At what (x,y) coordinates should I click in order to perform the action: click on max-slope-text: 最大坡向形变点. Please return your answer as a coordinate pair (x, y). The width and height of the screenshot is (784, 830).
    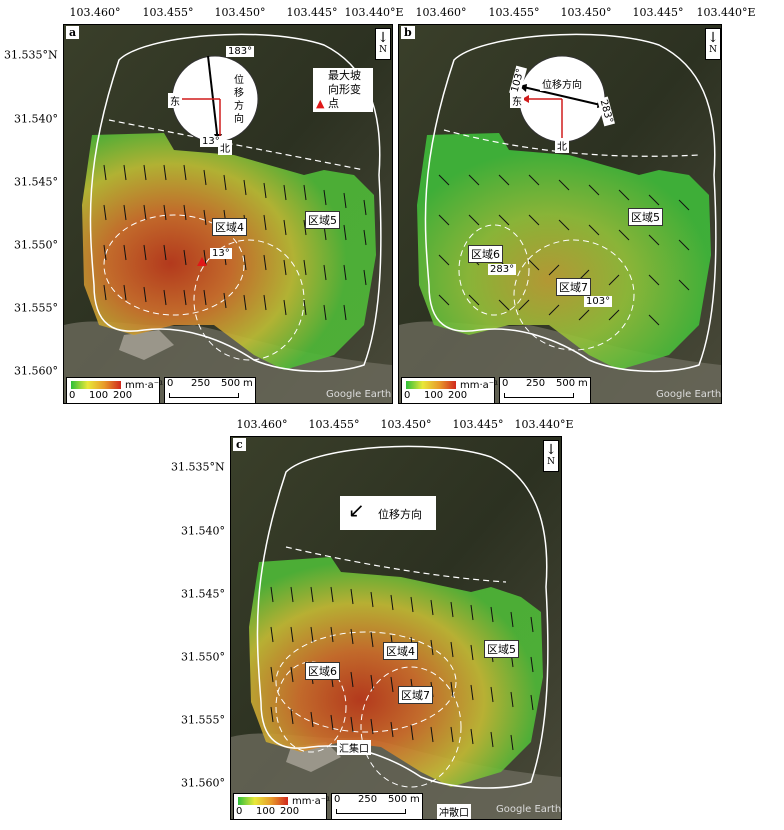
    Looking at the image, I should click on (344, 89).